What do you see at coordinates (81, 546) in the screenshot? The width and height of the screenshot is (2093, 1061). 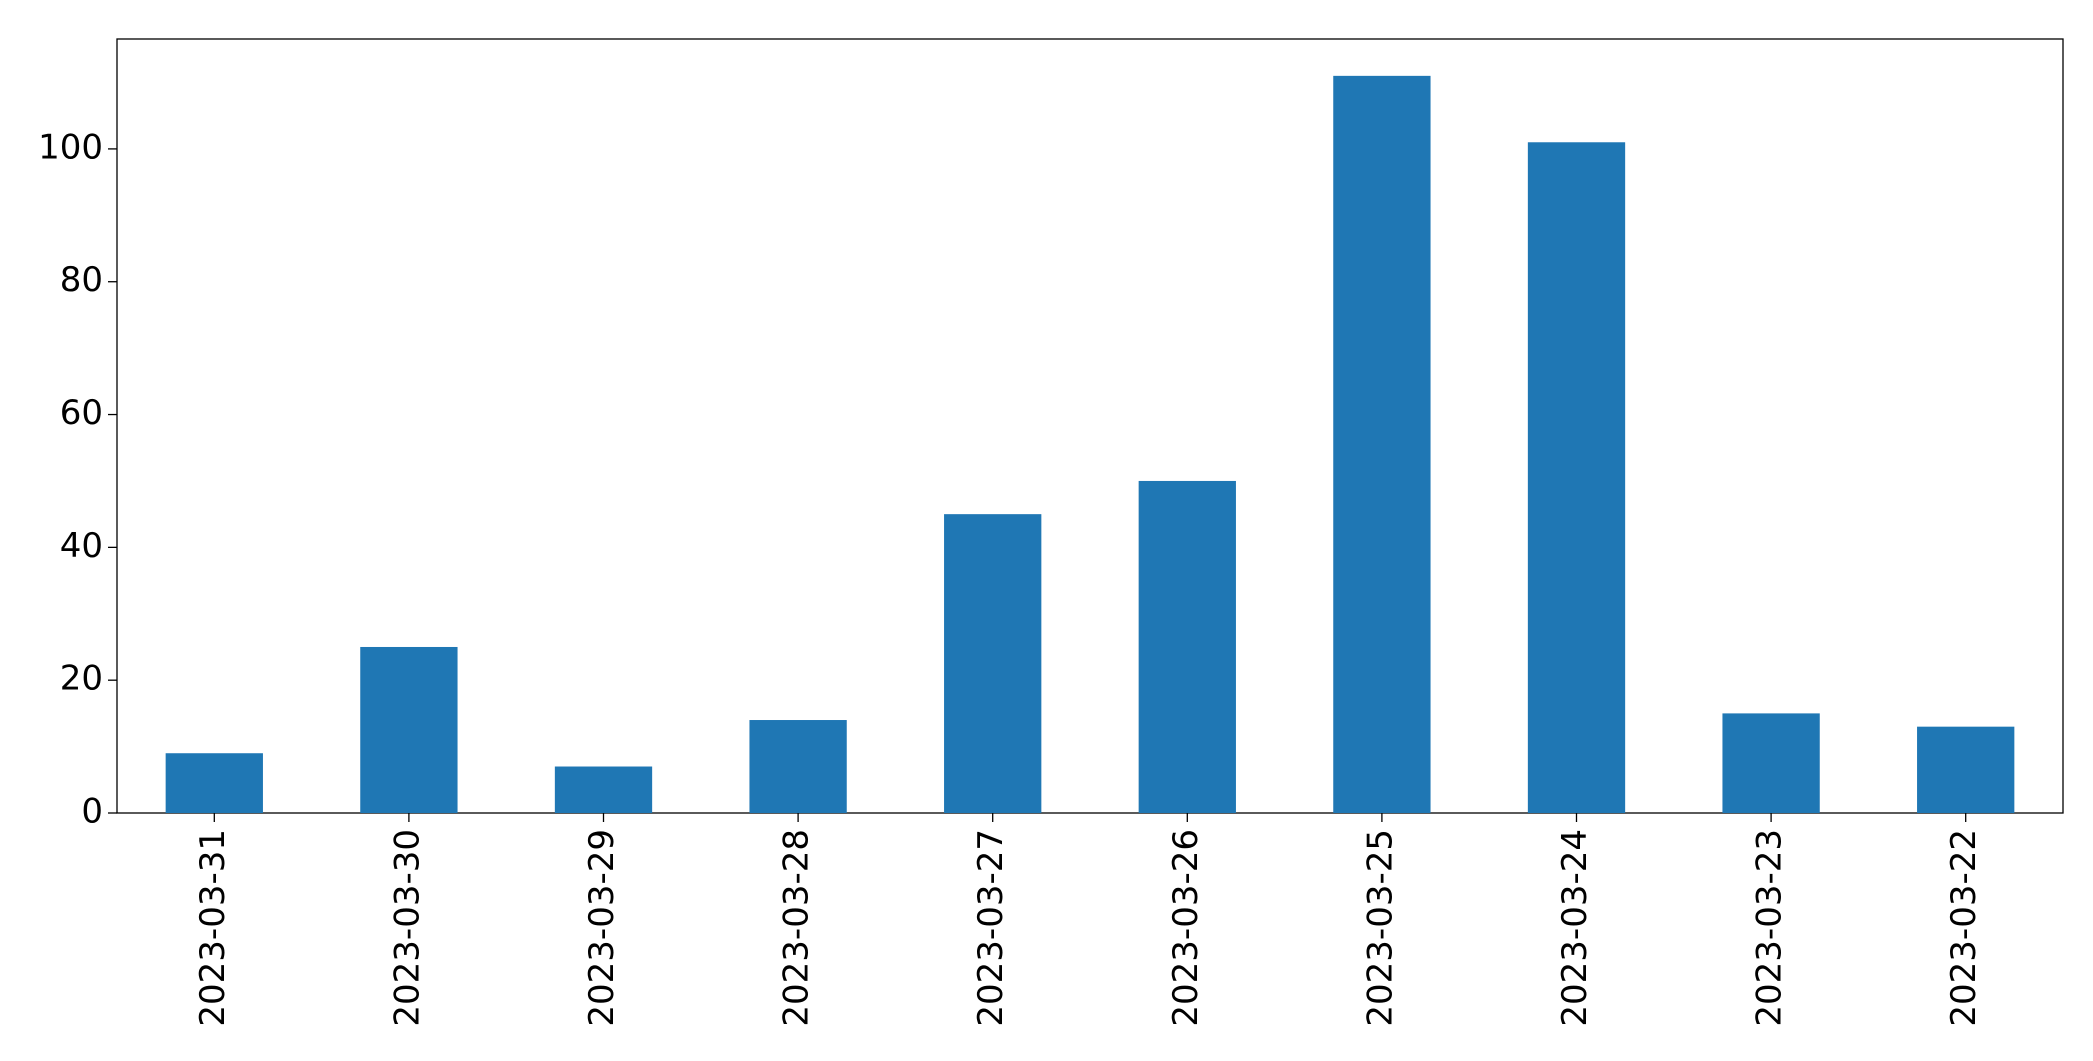 I see `y-tick-label: 40` at bounding box center [81, 546].